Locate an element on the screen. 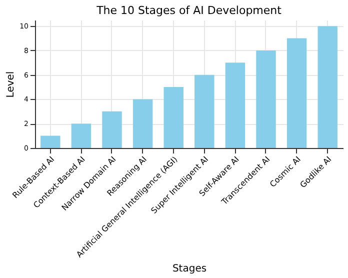  chart-title: The 10 Stages of AI Development is located at coordinates (189, 10).